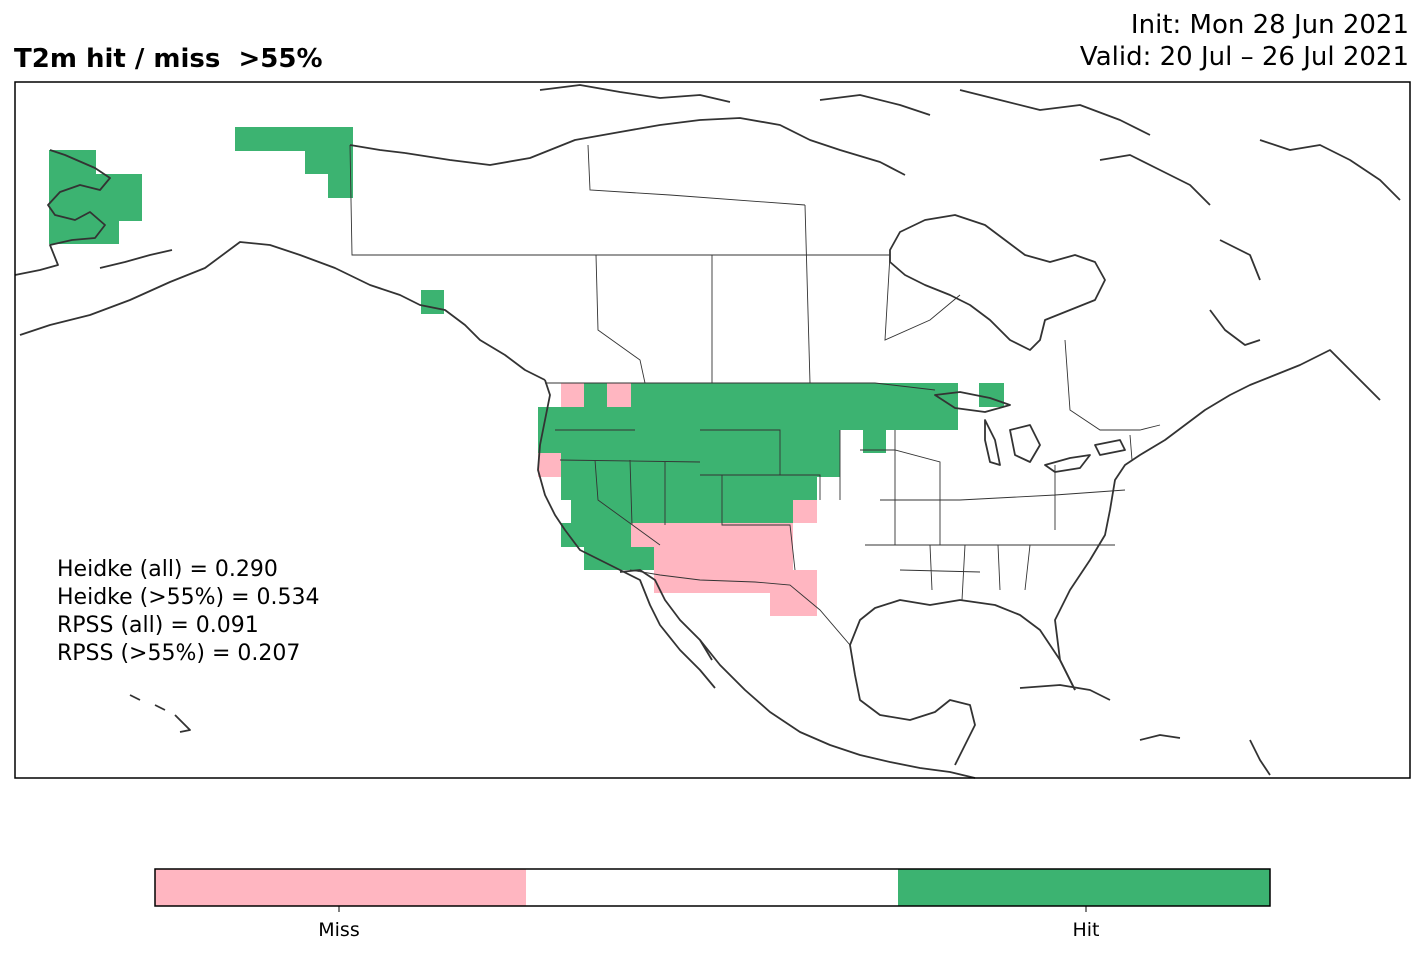  What do you see at coordinates (837, 709) in the screenshot?
I see `coastline-mexico` at bounding box center [837, 709].